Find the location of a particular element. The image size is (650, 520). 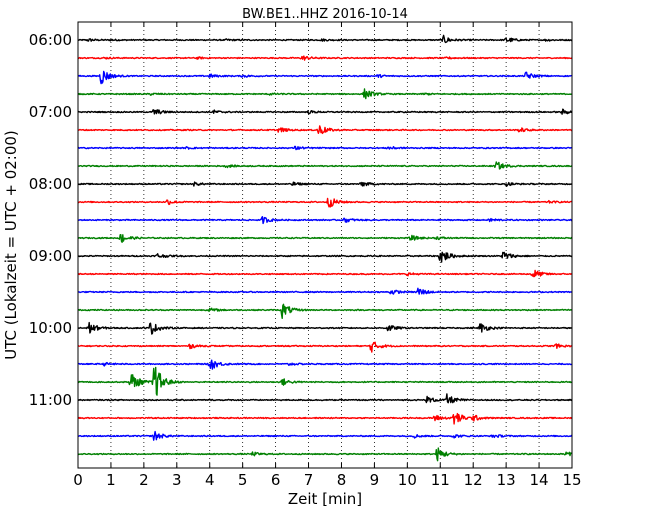

chart-title: BW.BE1..HHZ 2016-10-14 is located at coordinates (325, 14).